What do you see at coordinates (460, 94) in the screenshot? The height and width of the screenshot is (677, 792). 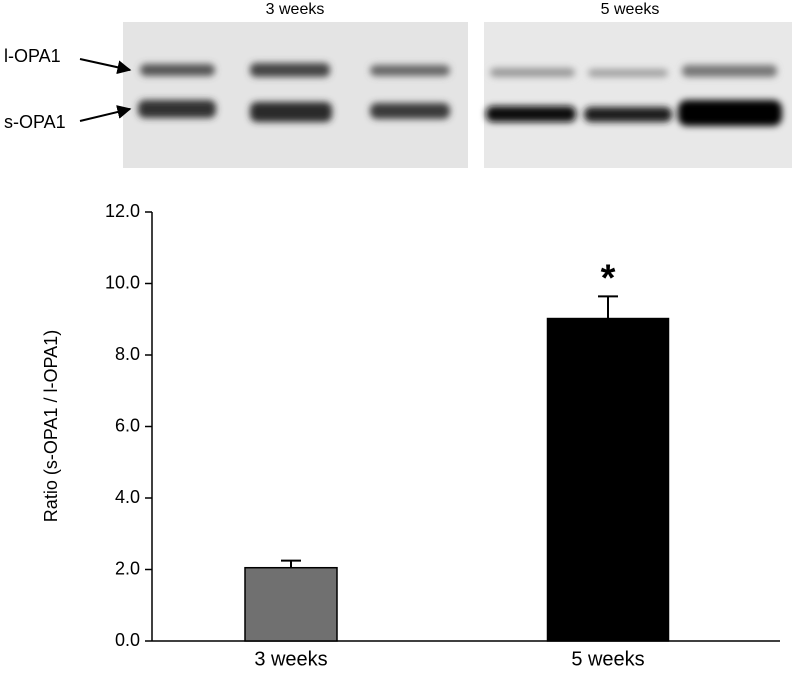 I see `blot-bands` at bounding box center [460, 94].